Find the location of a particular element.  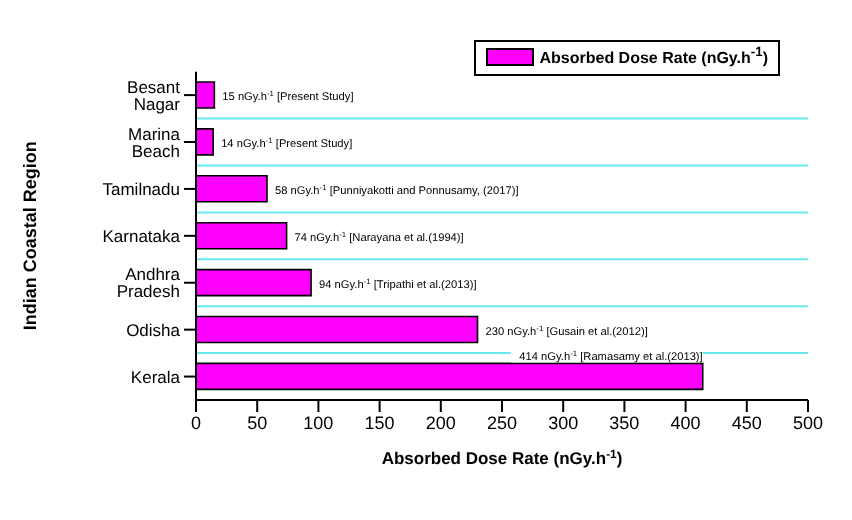

y-tick-label: Karnataka is located at coordinates (141, 235).